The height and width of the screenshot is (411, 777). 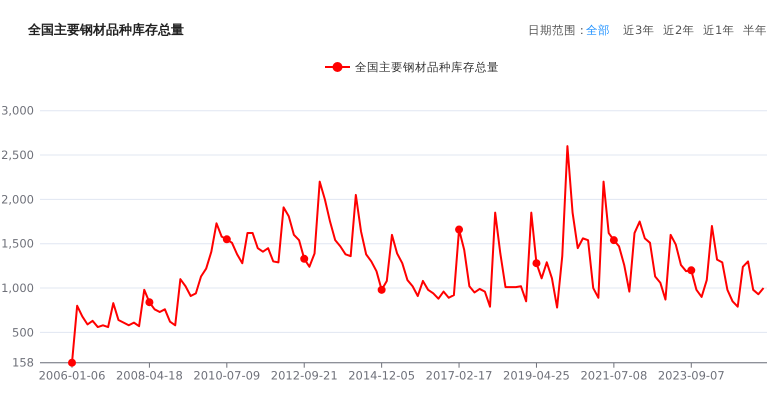 I want to click on y-tick-label: 500, so click(x=23, y=332).